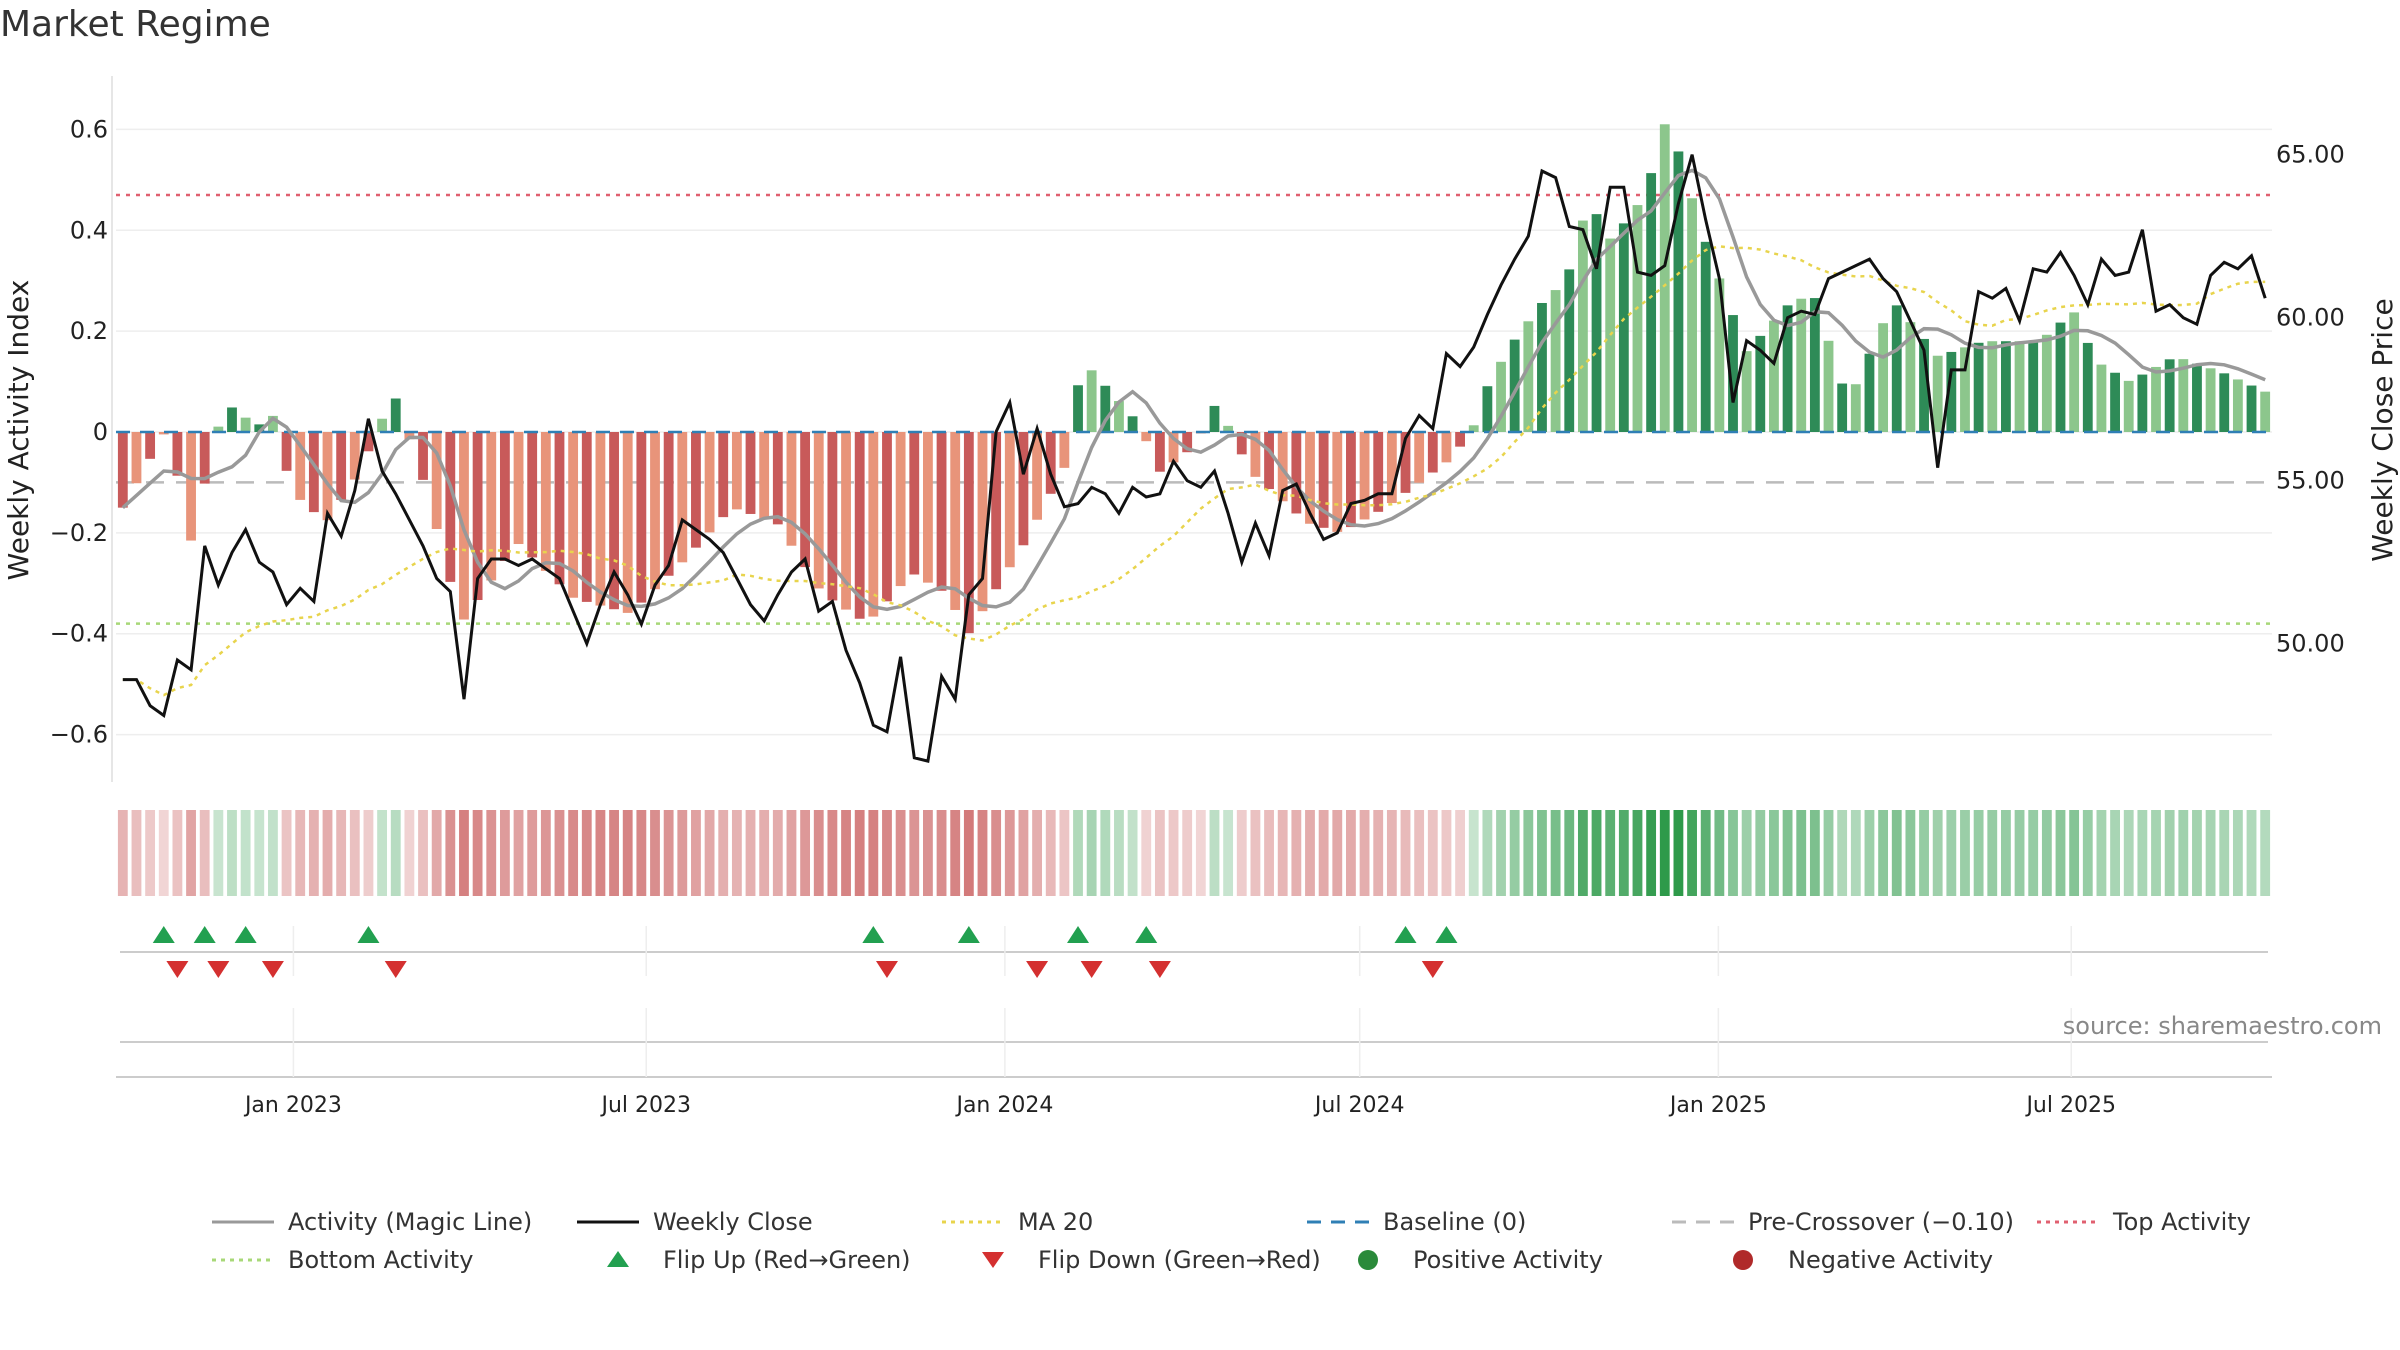 The image size is (2400, 1350). What do you see at coordinates (2070, 1105) in the screenshot?
I see `x-tick-label: Jul 2025` at bounding box center [2070, 1105].